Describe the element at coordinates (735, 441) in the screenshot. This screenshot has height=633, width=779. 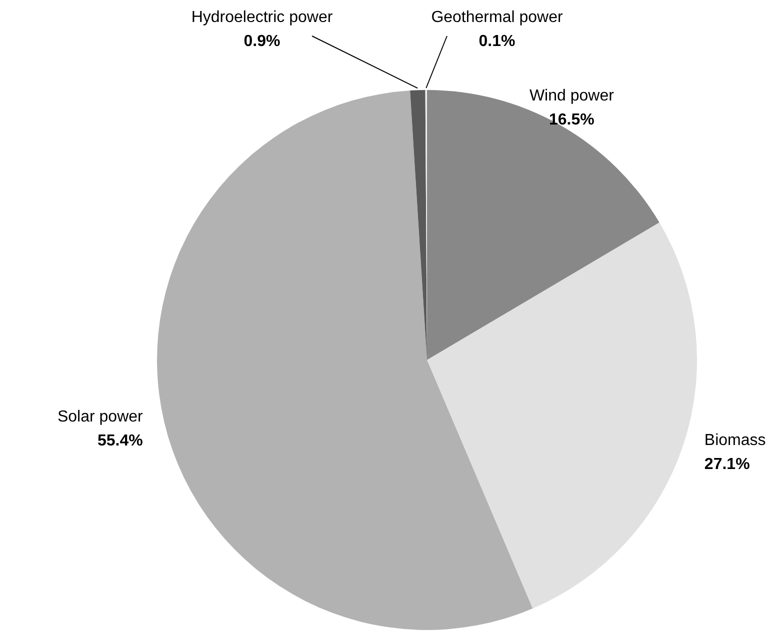
I see `slice-label: Biomass` at that location.